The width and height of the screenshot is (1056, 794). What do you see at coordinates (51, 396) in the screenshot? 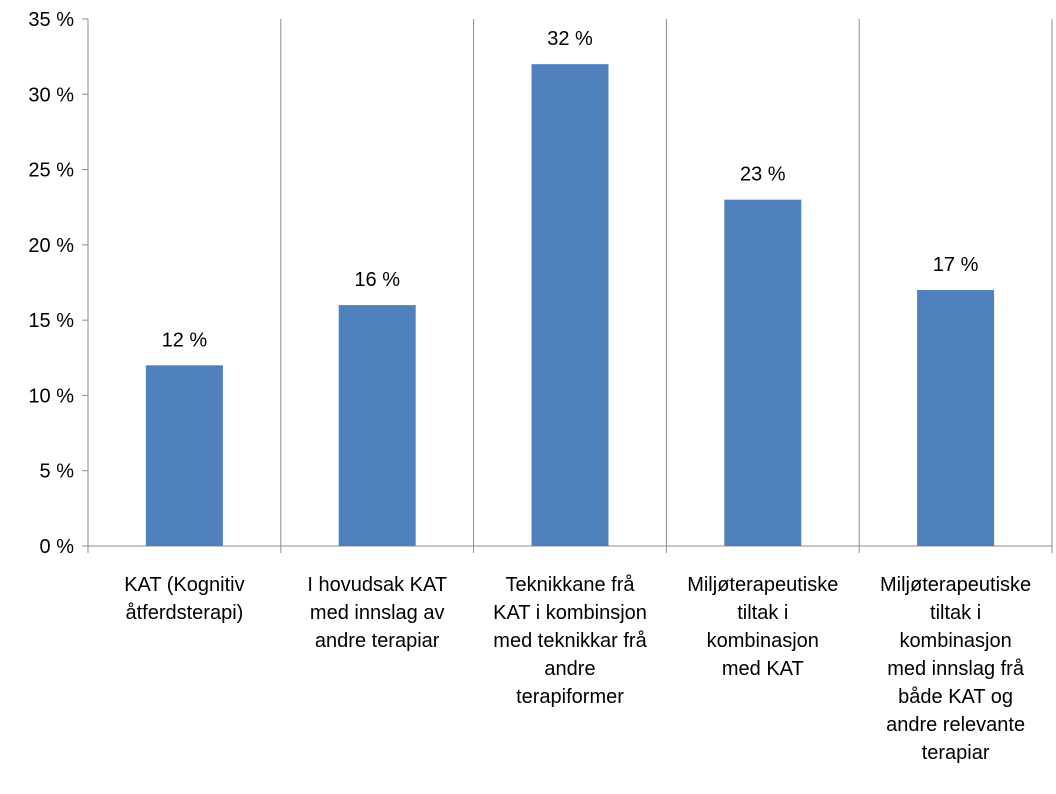
I see `y-tick-label: 10 %` at bounding box center [51, 396].